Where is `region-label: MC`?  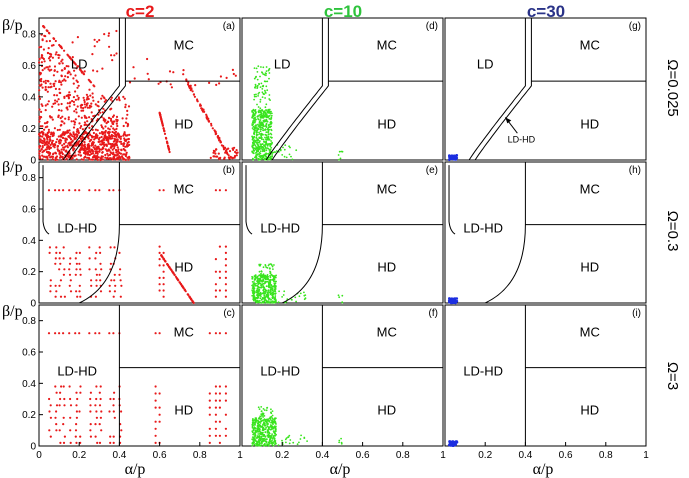
region-label: MC is located at coordinates (387, 45).